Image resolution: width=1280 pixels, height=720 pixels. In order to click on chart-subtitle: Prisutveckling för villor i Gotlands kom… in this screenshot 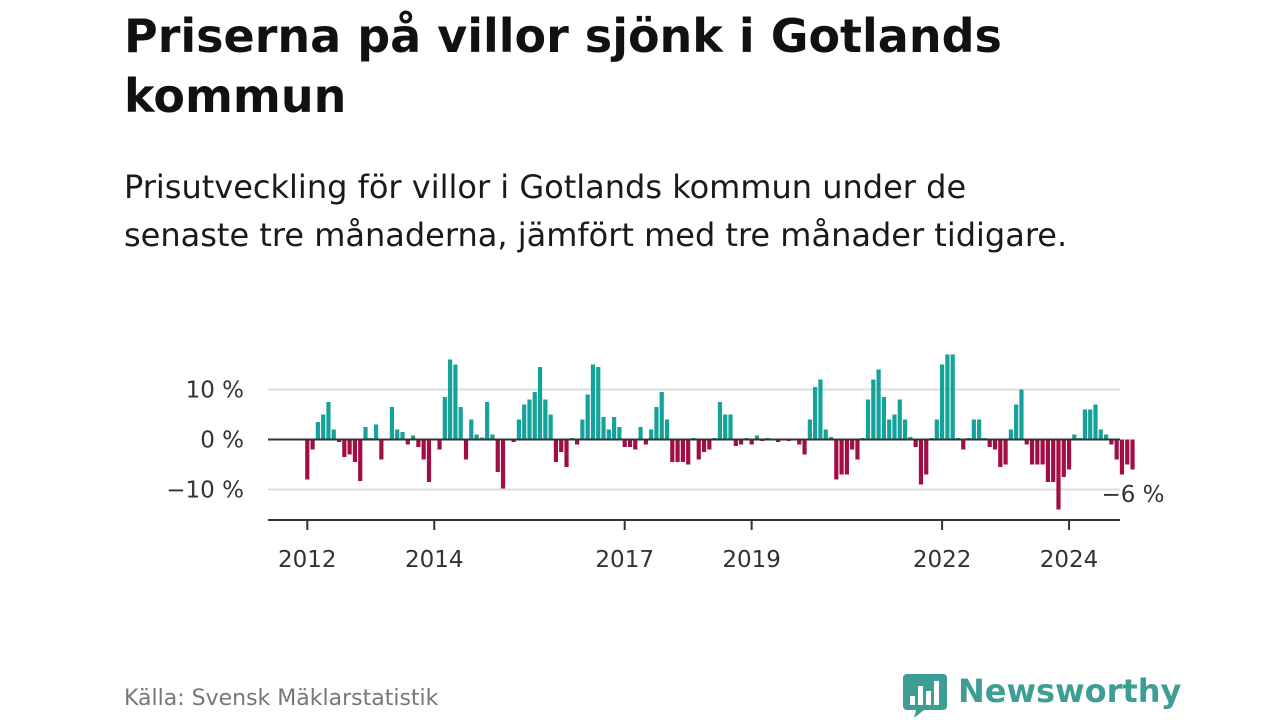, I will do `click(596, 211)`.